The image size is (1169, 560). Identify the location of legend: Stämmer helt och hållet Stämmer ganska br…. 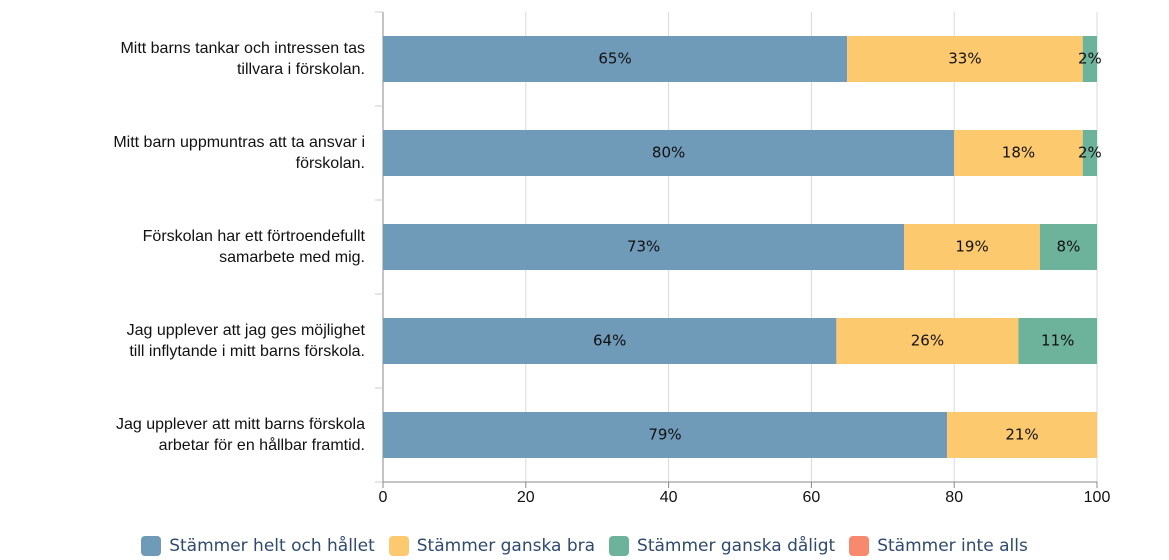
(584, 546).